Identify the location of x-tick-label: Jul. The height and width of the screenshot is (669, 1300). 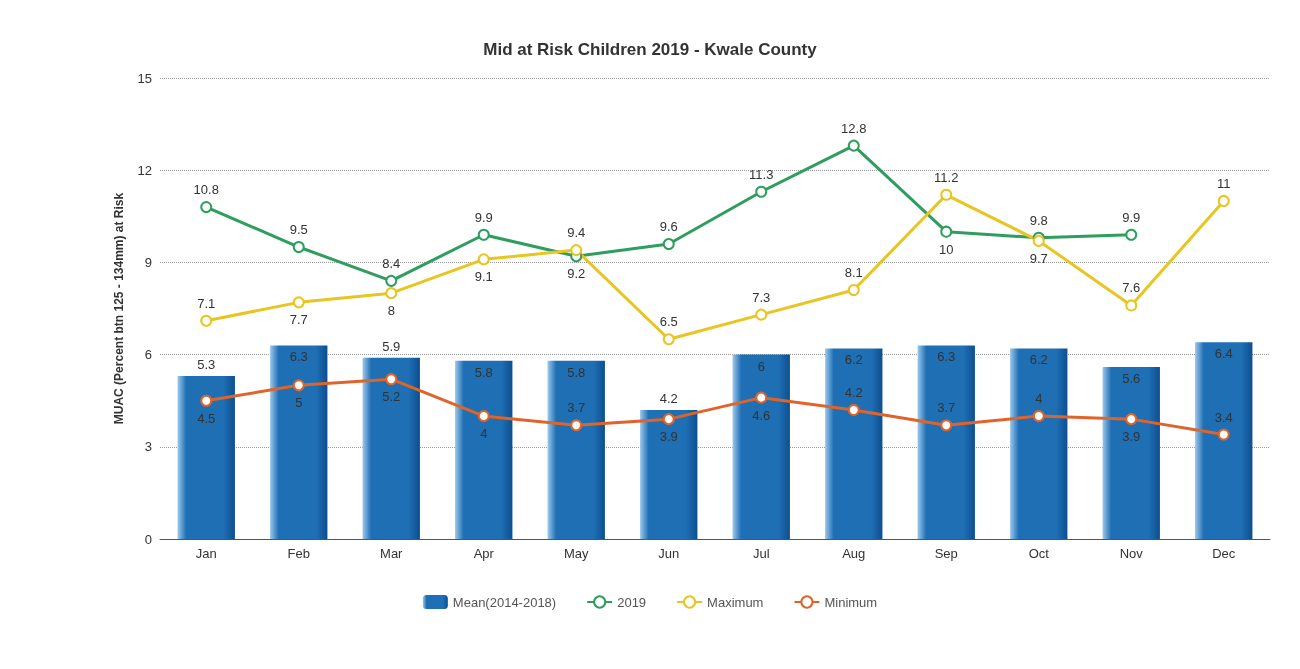
(761, 553).